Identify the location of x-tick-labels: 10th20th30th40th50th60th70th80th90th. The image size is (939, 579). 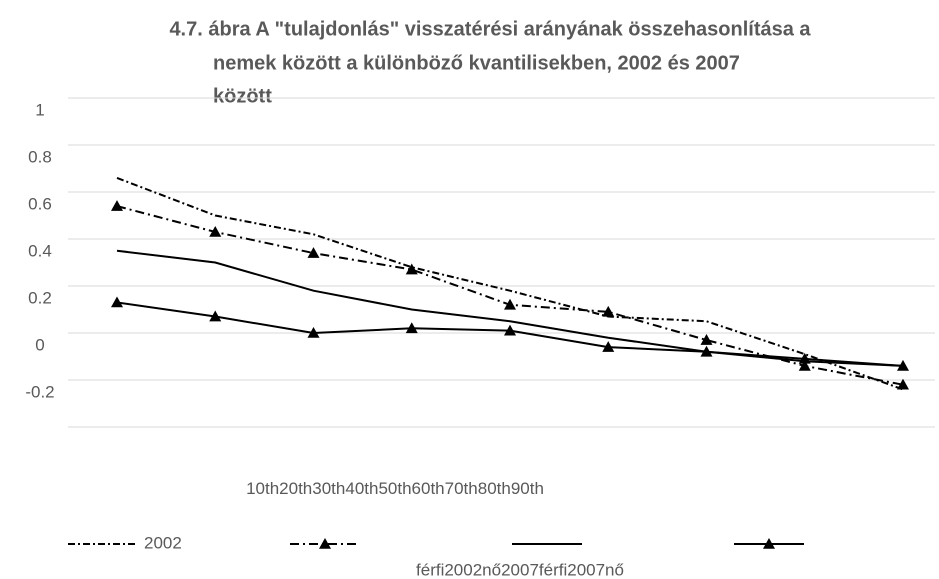
(395, 488).